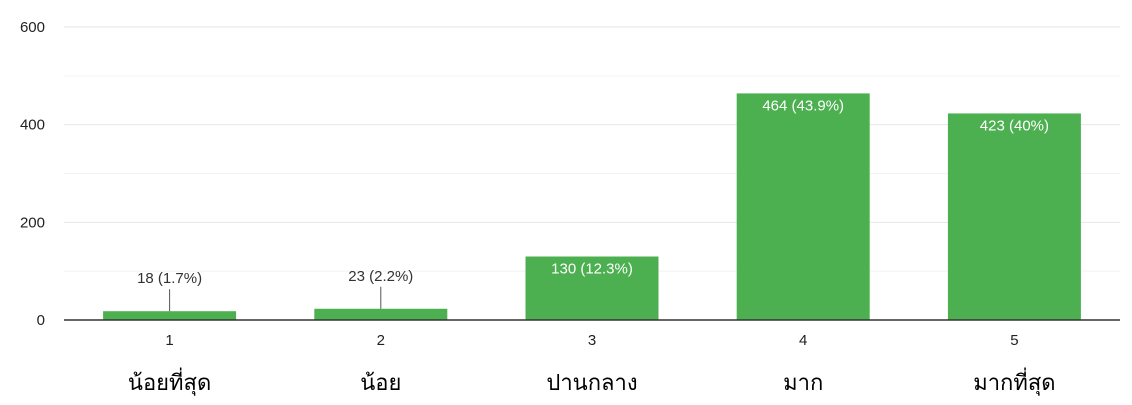 The image size is (1132, 405). Describe the element at coordinates (381, 340) in the screenshot. I see `x-tick-label: 2` at that location.